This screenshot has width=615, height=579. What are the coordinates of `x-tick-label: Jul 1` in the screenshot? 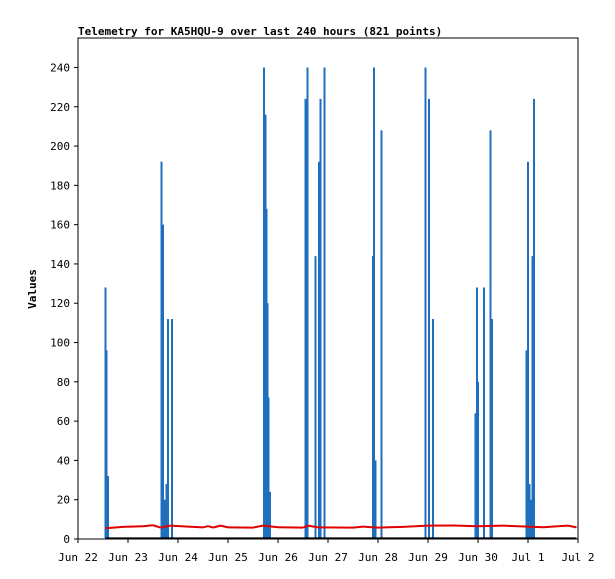 It's located at (527, 557).